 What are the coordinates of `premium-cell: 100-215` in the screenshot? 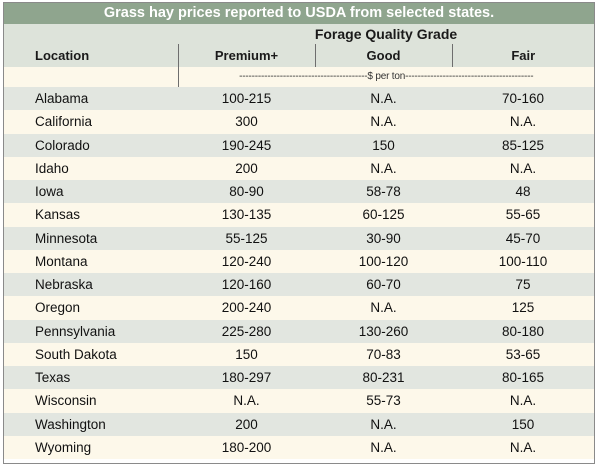 It's located at (246, 99).